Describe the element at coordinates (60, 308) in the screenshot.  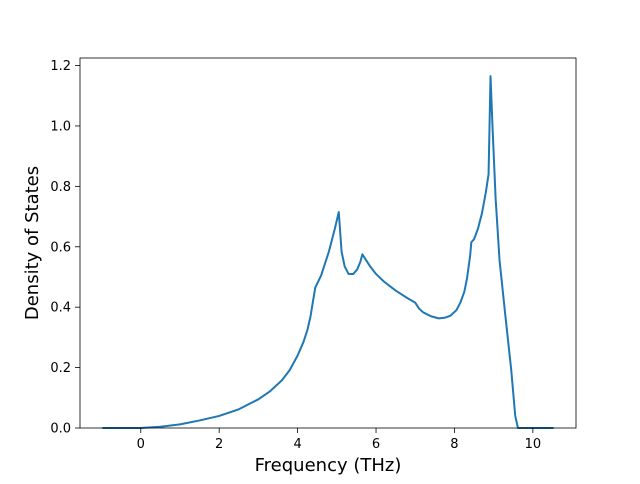
I see `y-tick-label: 0.4` at that location.